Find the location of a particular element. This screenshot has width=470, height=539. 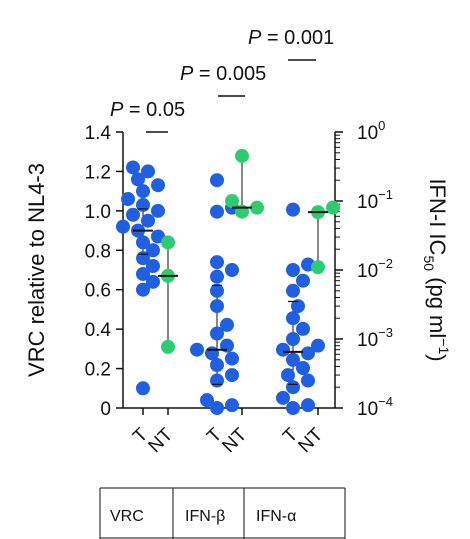

y-right-axis-title: IFN-I IC50 (pg ml−1) is located at coordinates (436, 269).